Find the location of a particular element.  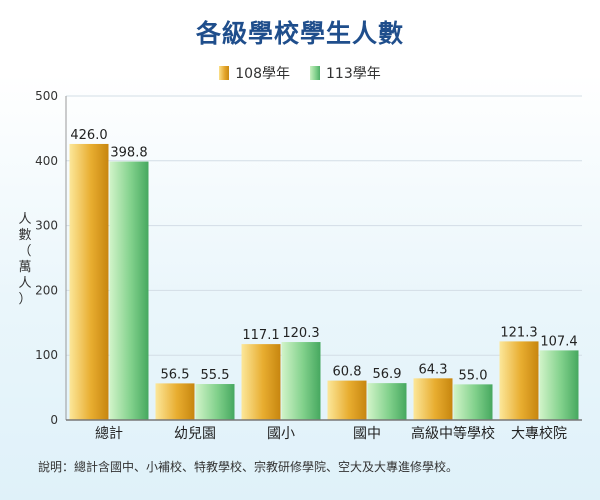

y-tick-label: 300 is located at coordinates (46, 226).